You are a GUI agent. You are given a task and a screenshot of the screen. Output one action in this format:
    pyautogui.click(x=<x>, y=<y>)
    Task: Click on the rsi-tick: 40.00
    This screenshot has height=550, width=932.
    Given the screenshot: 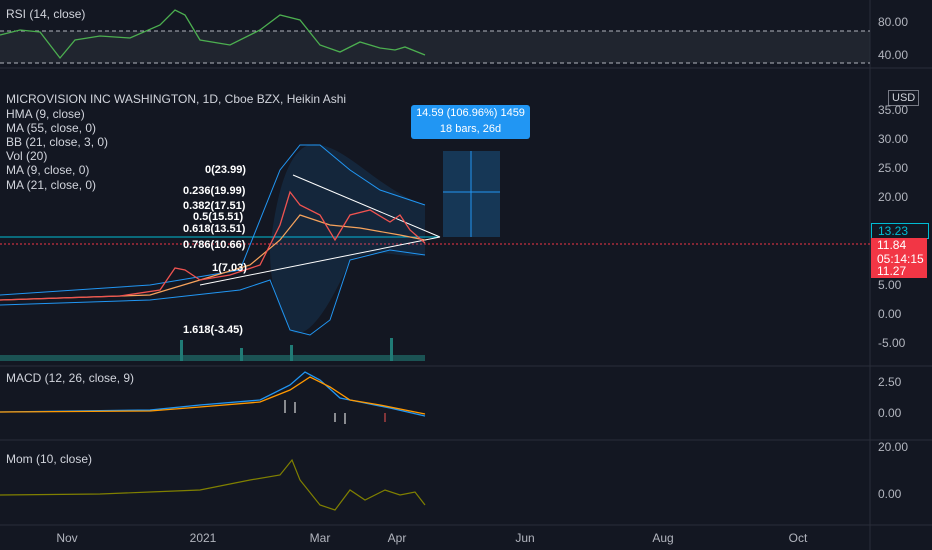 What is the action you would take?
    pyautogui.click(x=893, y=55)
    